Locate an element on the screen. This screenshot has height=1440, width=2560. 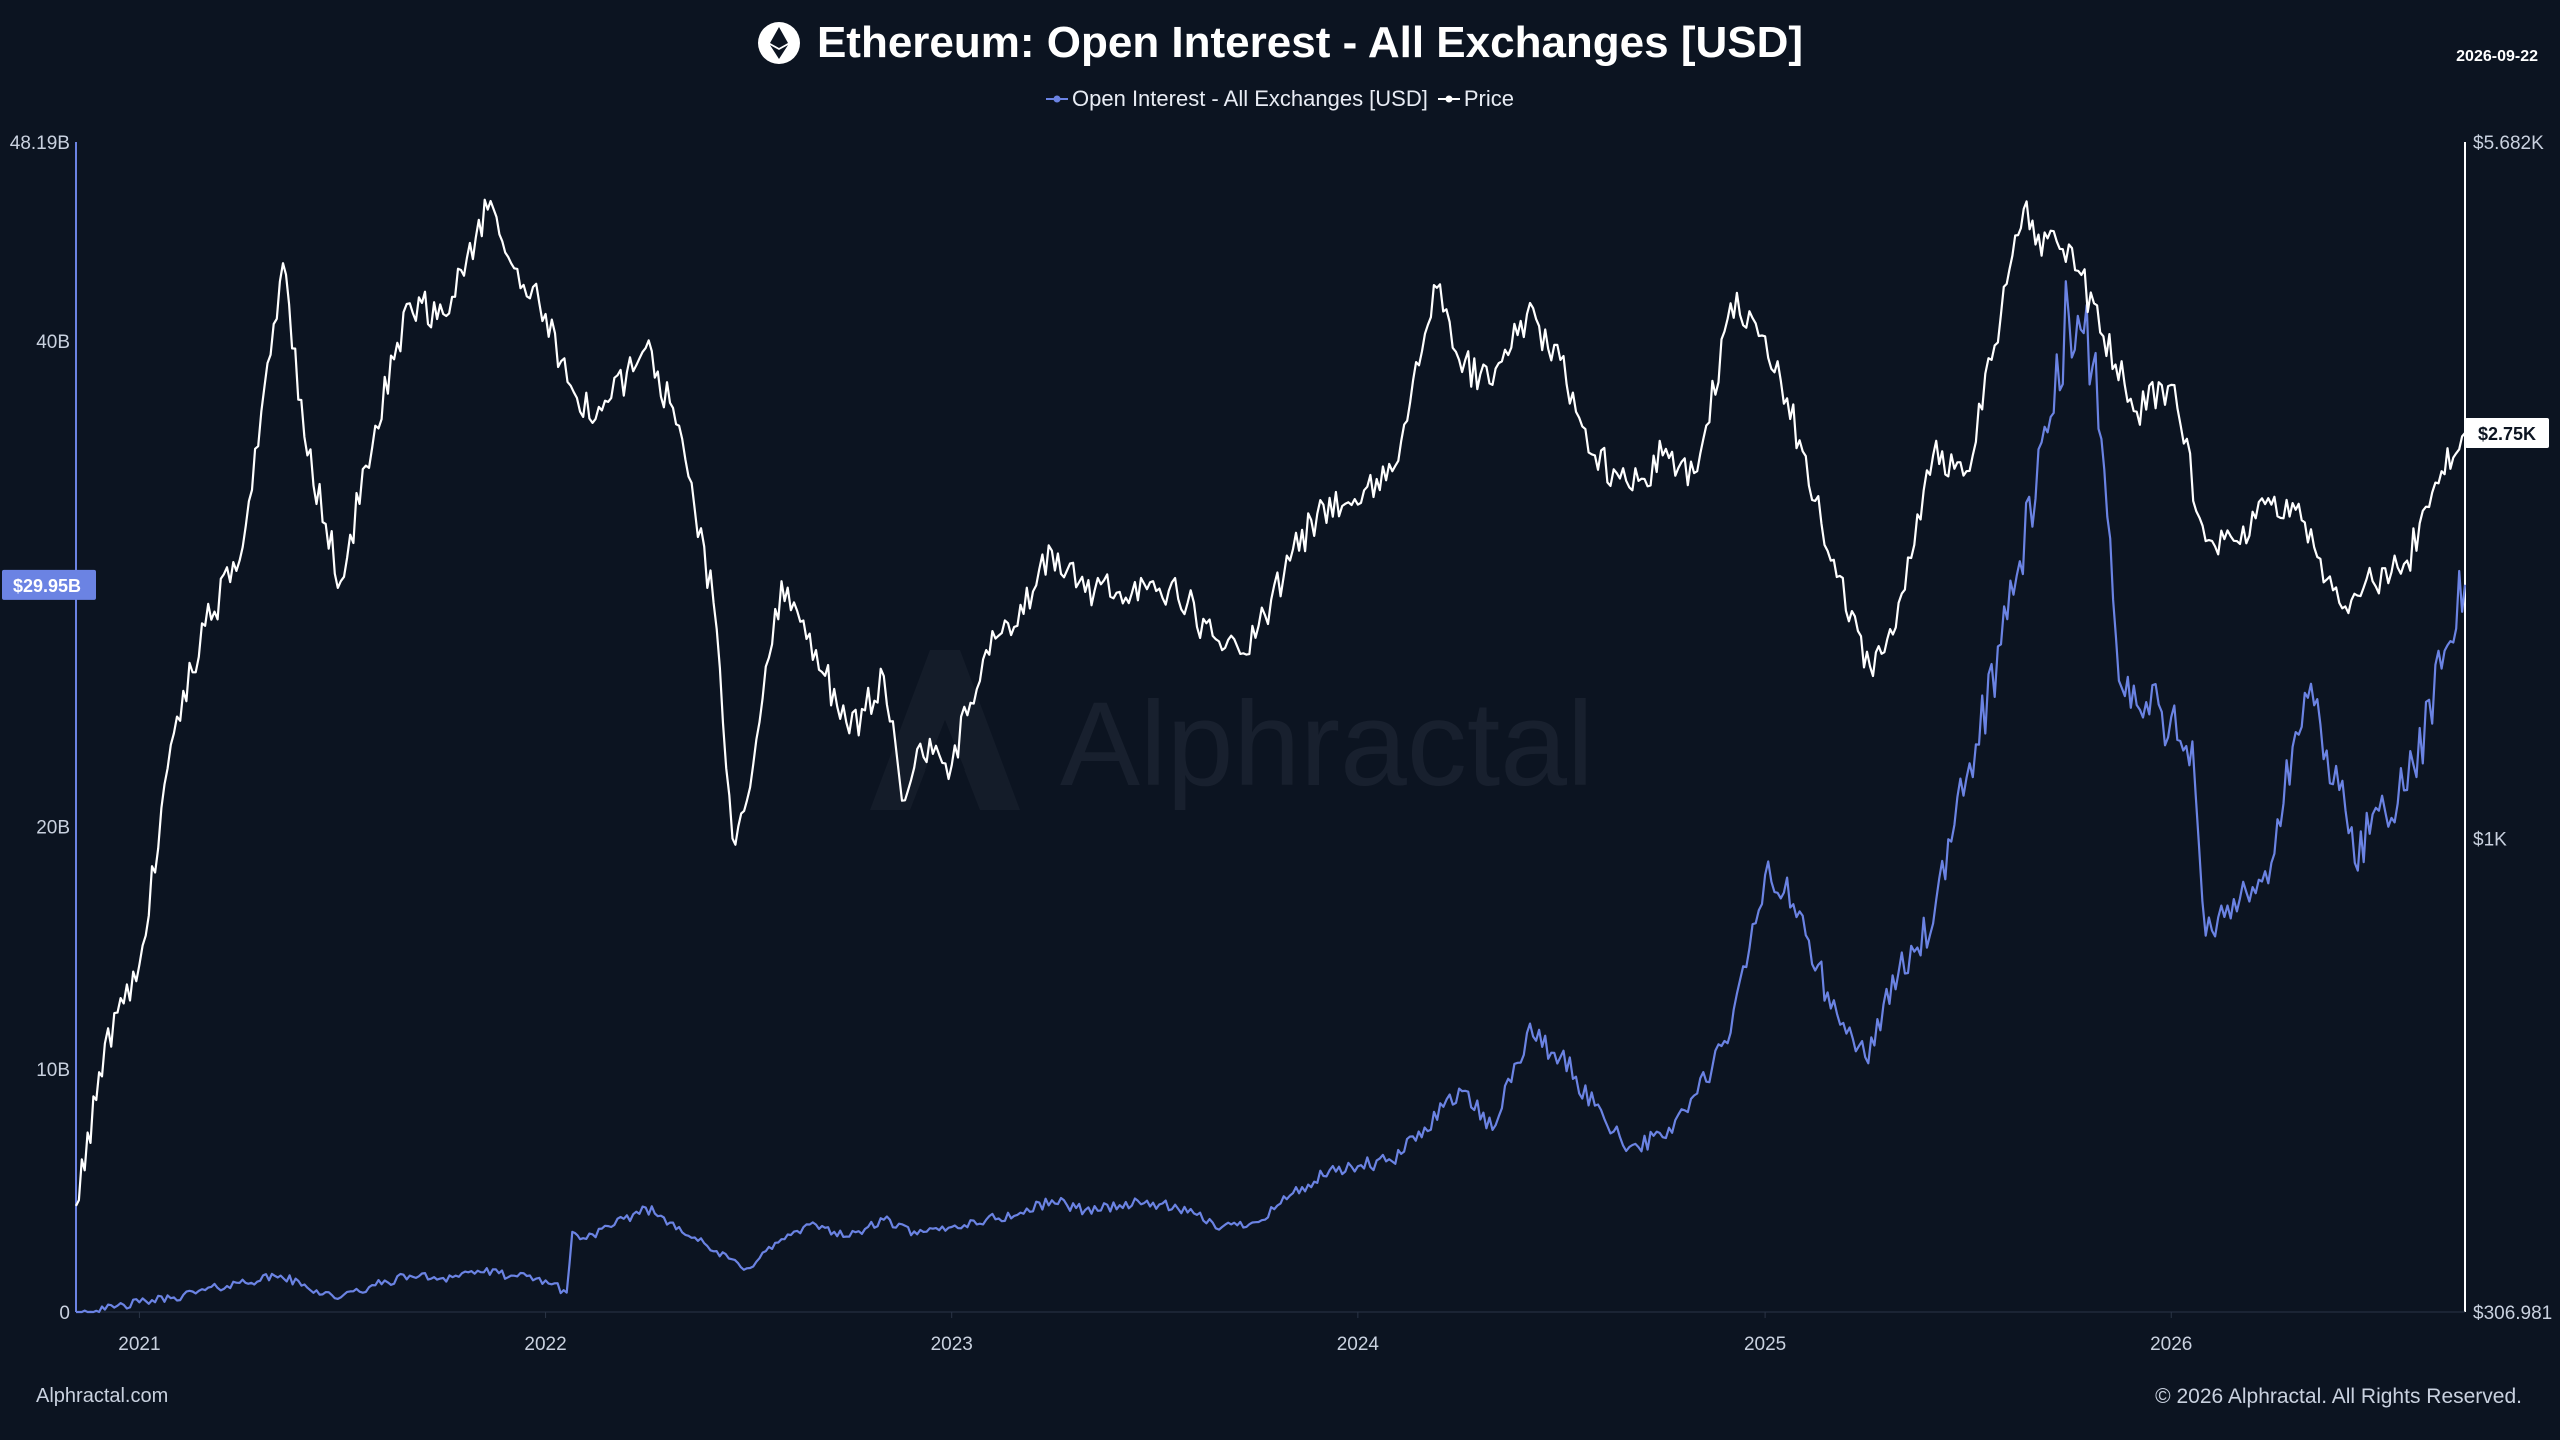
watermark-logo is located at coordinates (945, 730).